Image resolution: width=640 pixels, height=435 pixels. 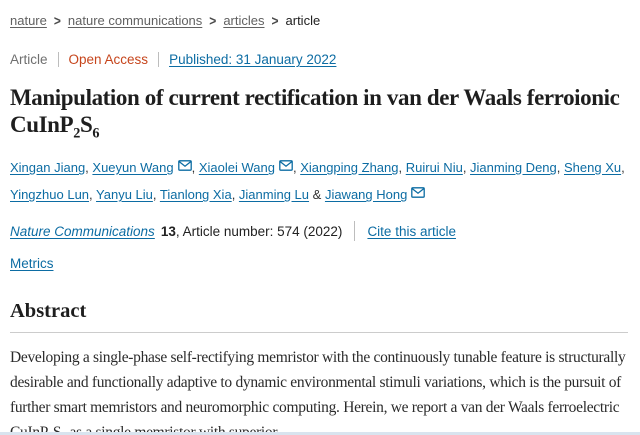 I want to click on author-link: Xueyun Wang, so click(x=133, y=167).